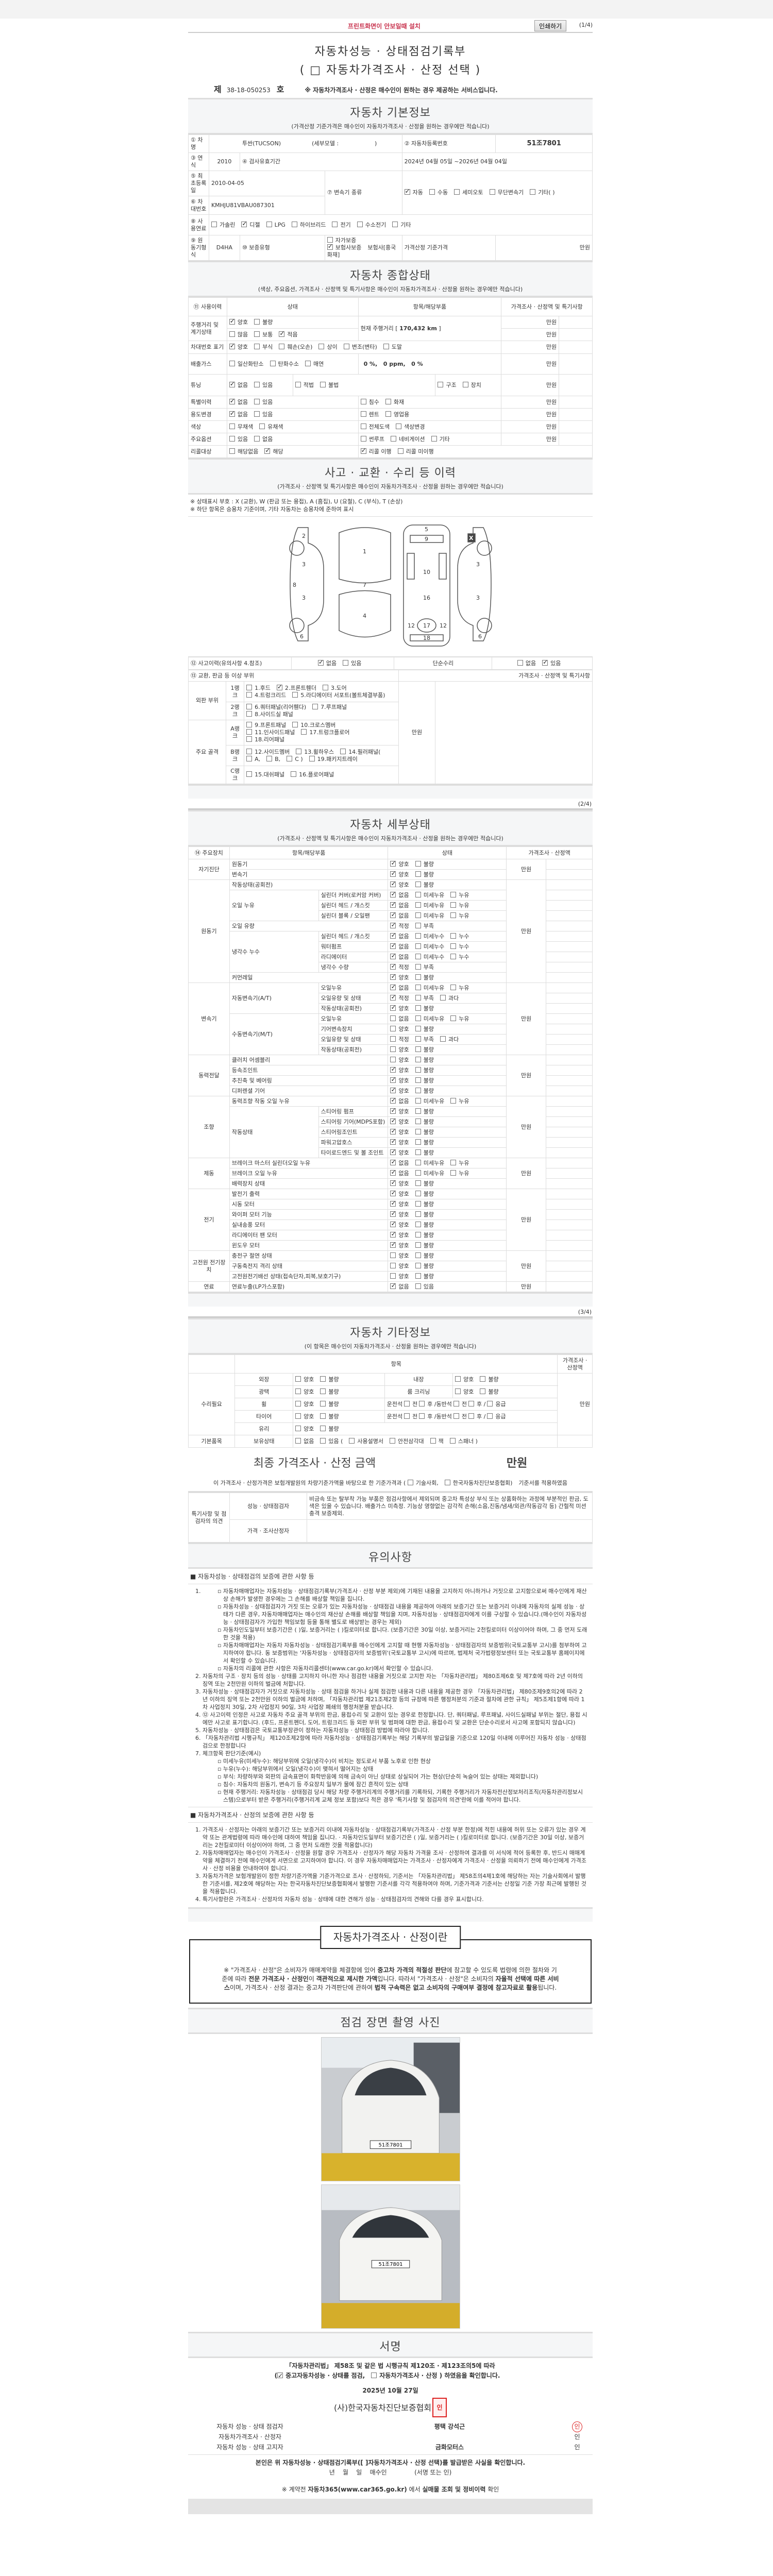  What do you see at coordinates (296, 687) in the screenshot?
I see `checkbox-option: 2.프론트휀더` at bounding box center [296, 687].